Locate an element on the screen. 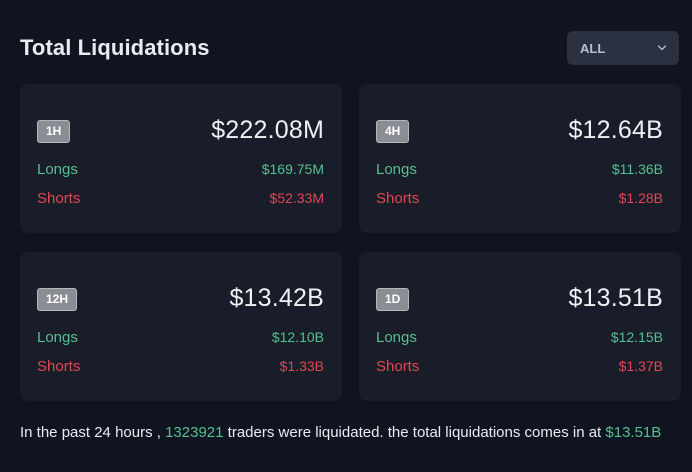 The height and width of the screenshot is (472, 692). longs-value: $12.15B is located at coordinates (636, 337).